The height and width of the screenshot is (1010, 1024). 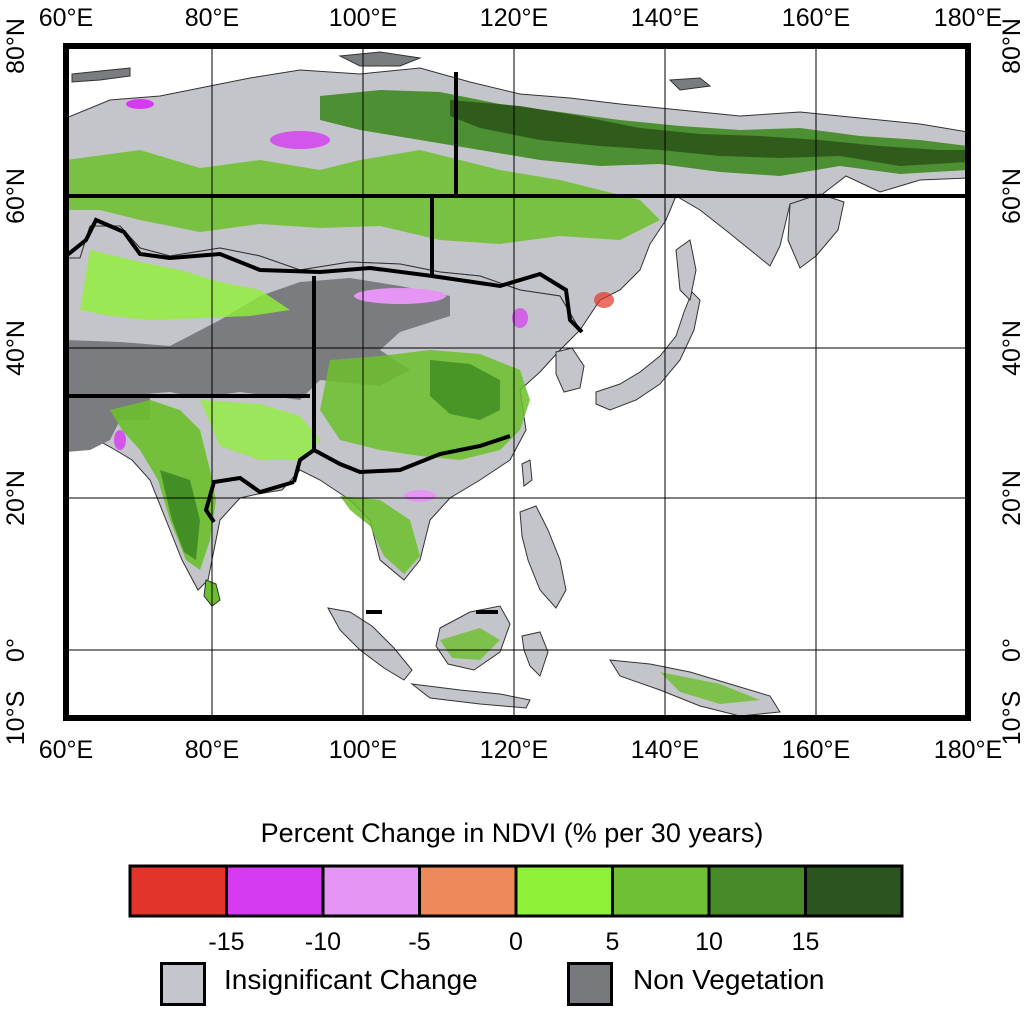 What do you see at coordinates (516, 942) in the screenshot?
I see `colorbar-tick-label: 0` at bounding box center [516, 942].